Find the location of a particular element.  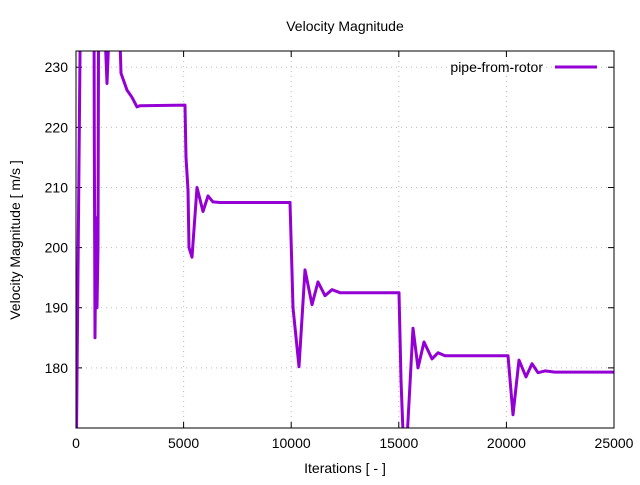

y-tick-label: 210 is located at coordinates (57, 187).